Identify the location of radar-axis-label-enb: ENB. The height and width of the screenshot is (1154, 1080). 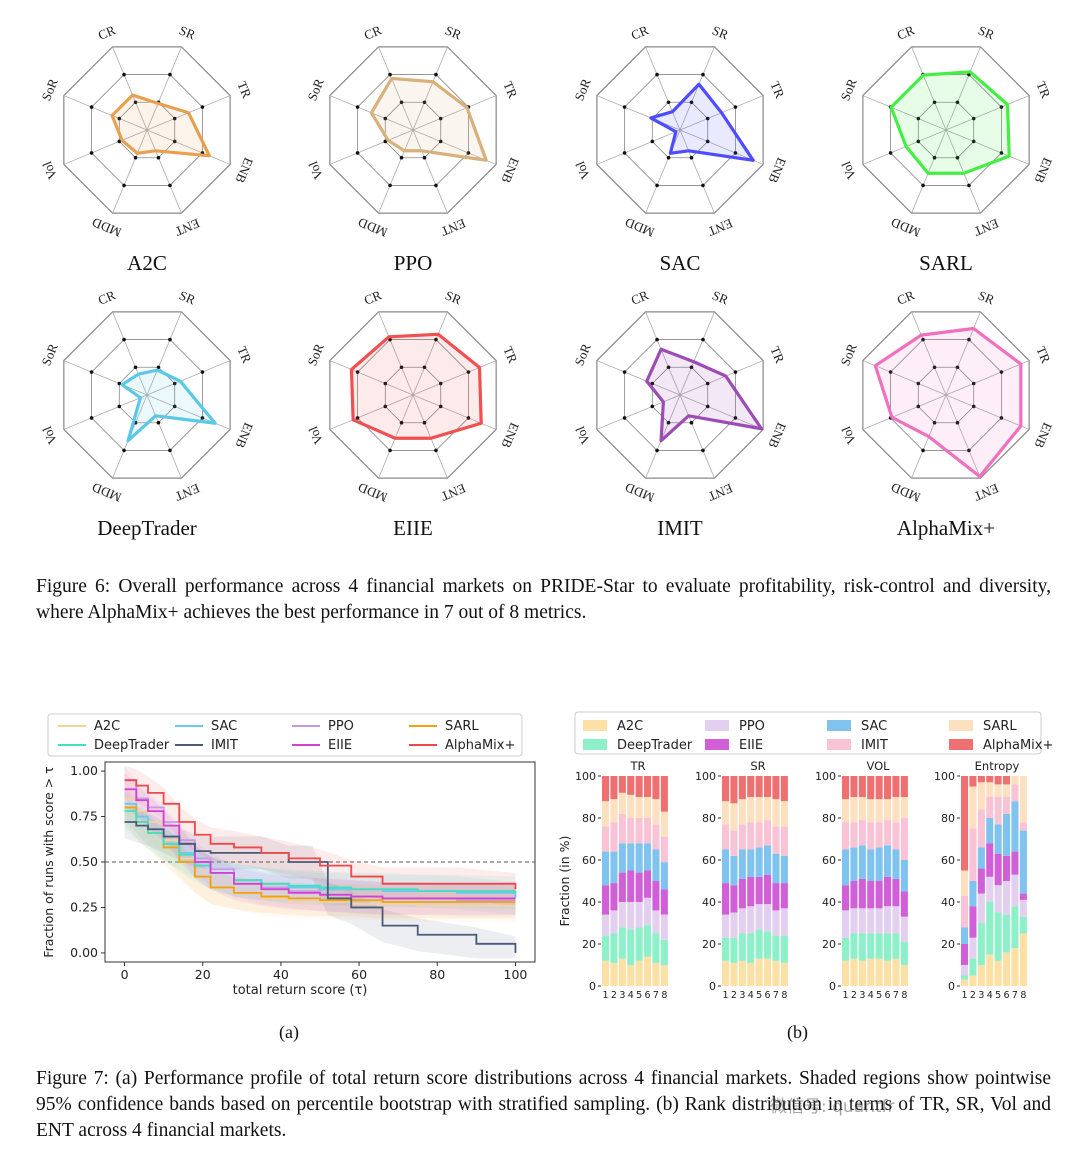
(777, 170).